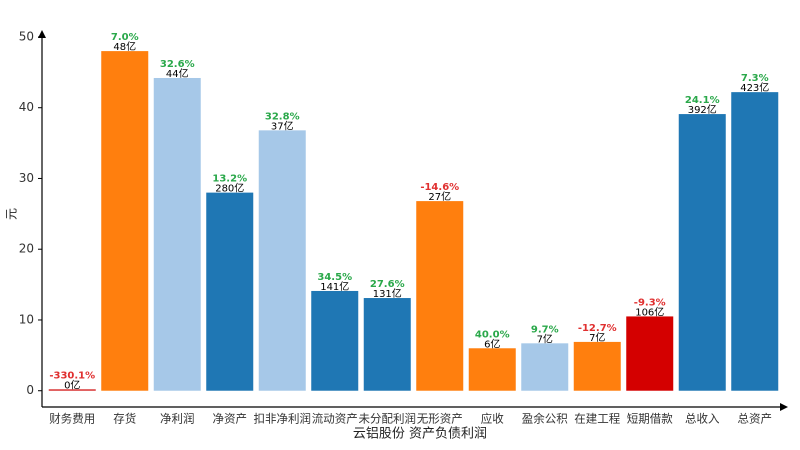  What do you see at coordinates (72, 375) in the screenshot?
I see `change-label: -330.1%` at bounding box center [72, 375].